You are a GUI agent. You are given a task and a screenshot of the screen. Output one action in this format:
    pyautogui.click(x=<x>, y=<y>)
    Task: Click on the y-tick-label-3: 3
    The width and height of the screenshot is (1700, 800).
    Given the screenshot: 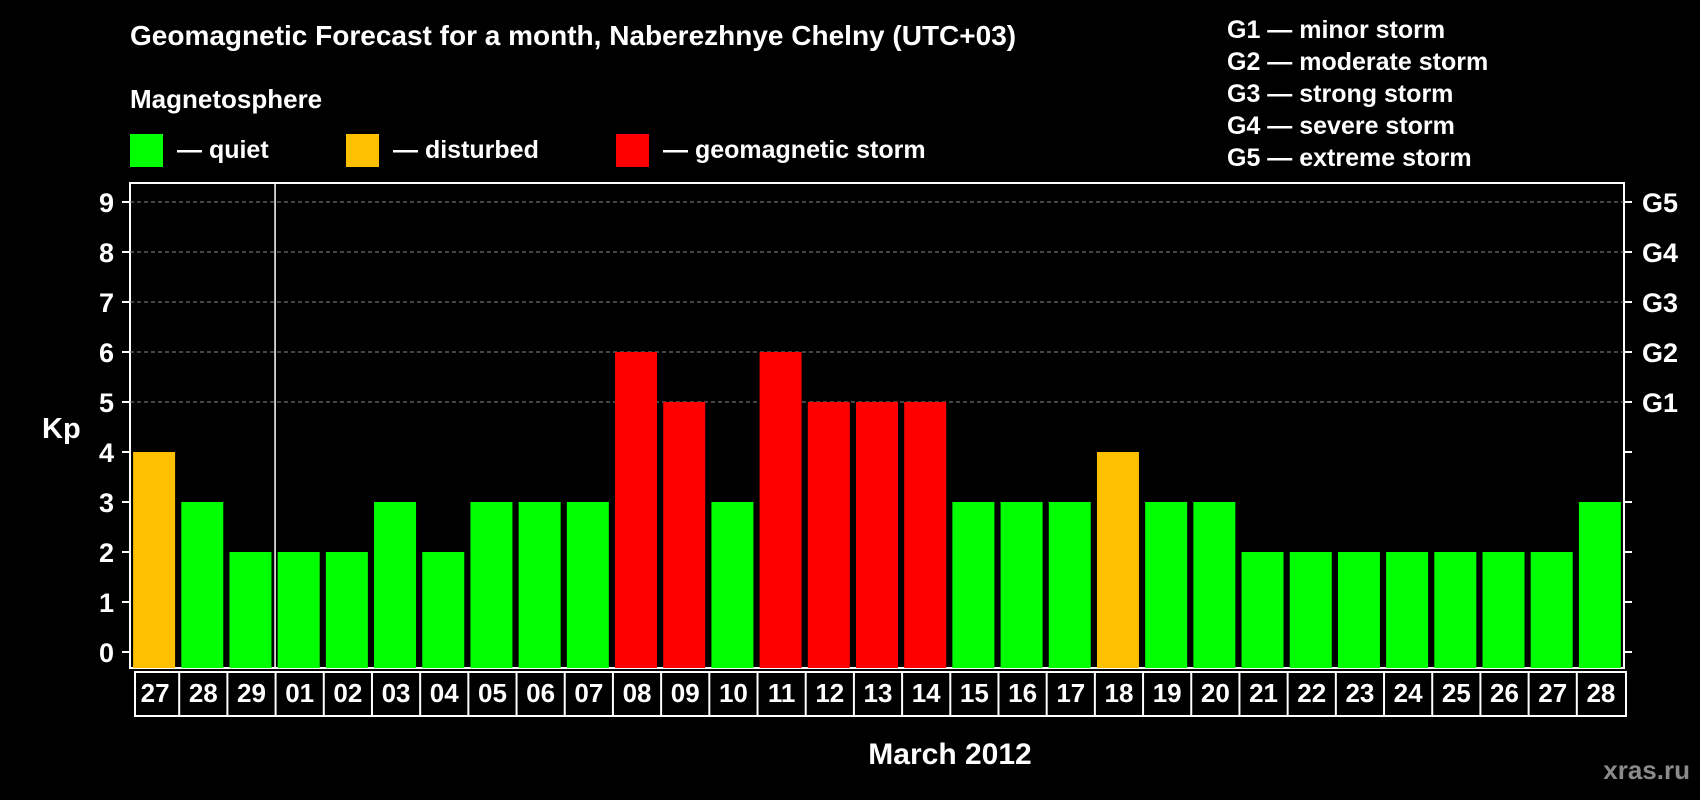 What is the action you would take?
    pyautogui.click(x=106, y=503)
    